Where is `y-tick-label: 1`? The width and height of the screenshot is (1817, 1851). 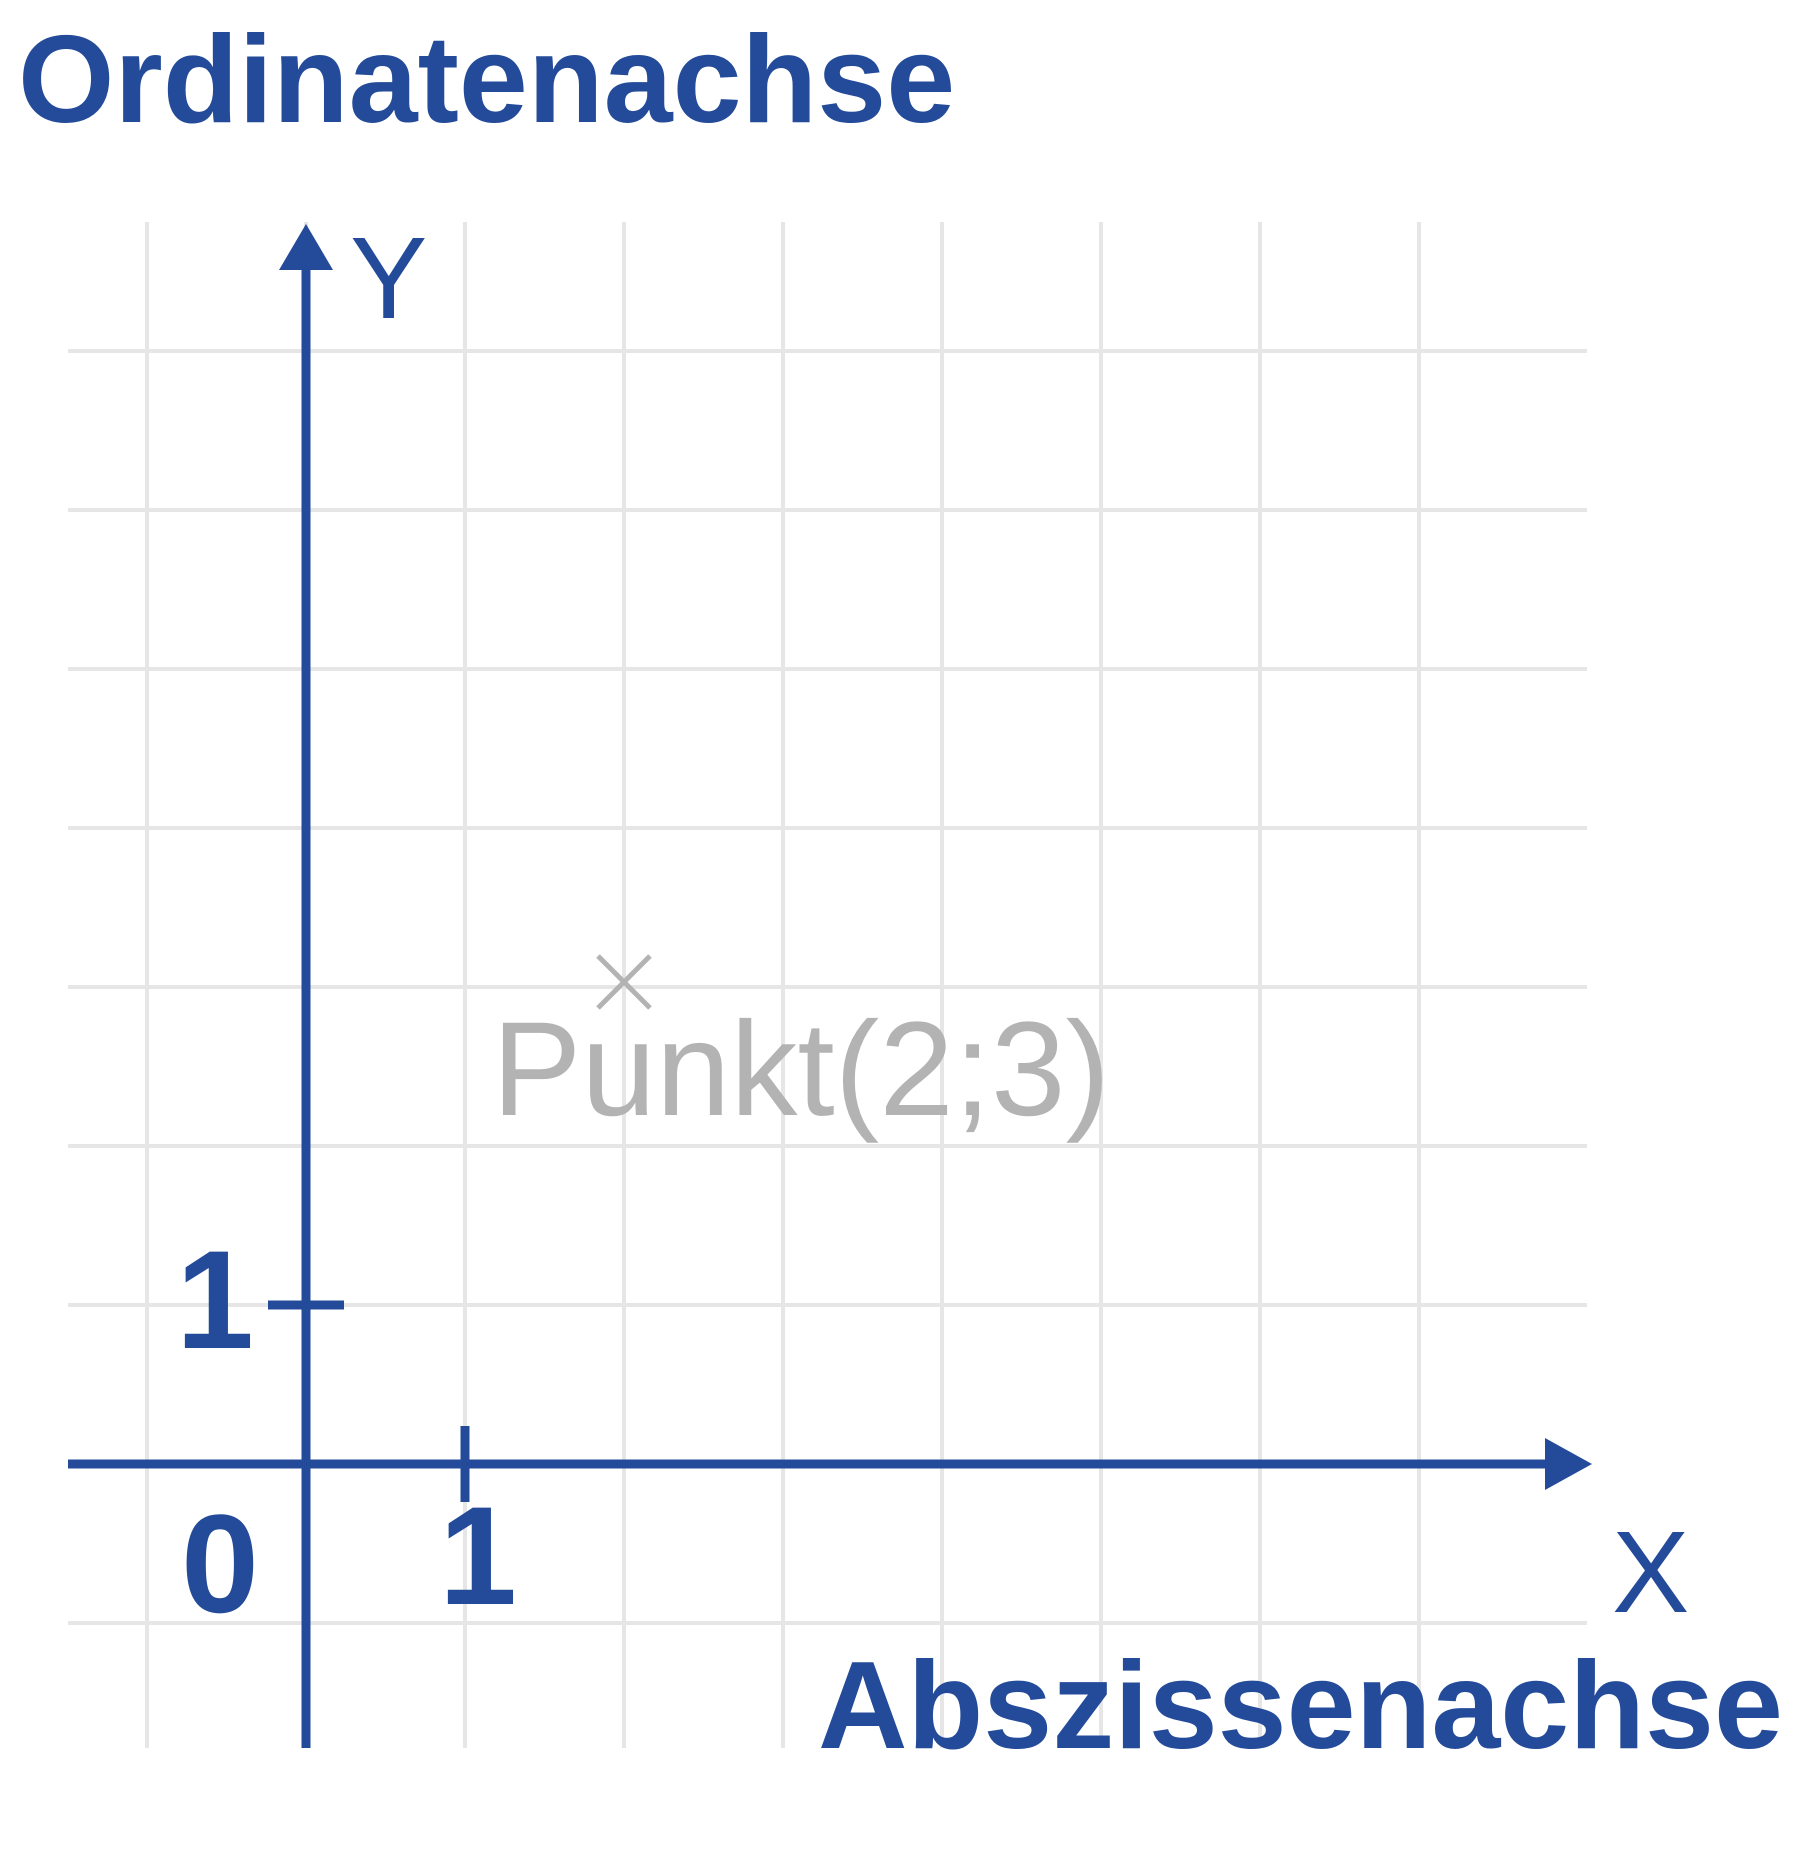 y-tick-label: 1 is located at coordinates (215, 1299).